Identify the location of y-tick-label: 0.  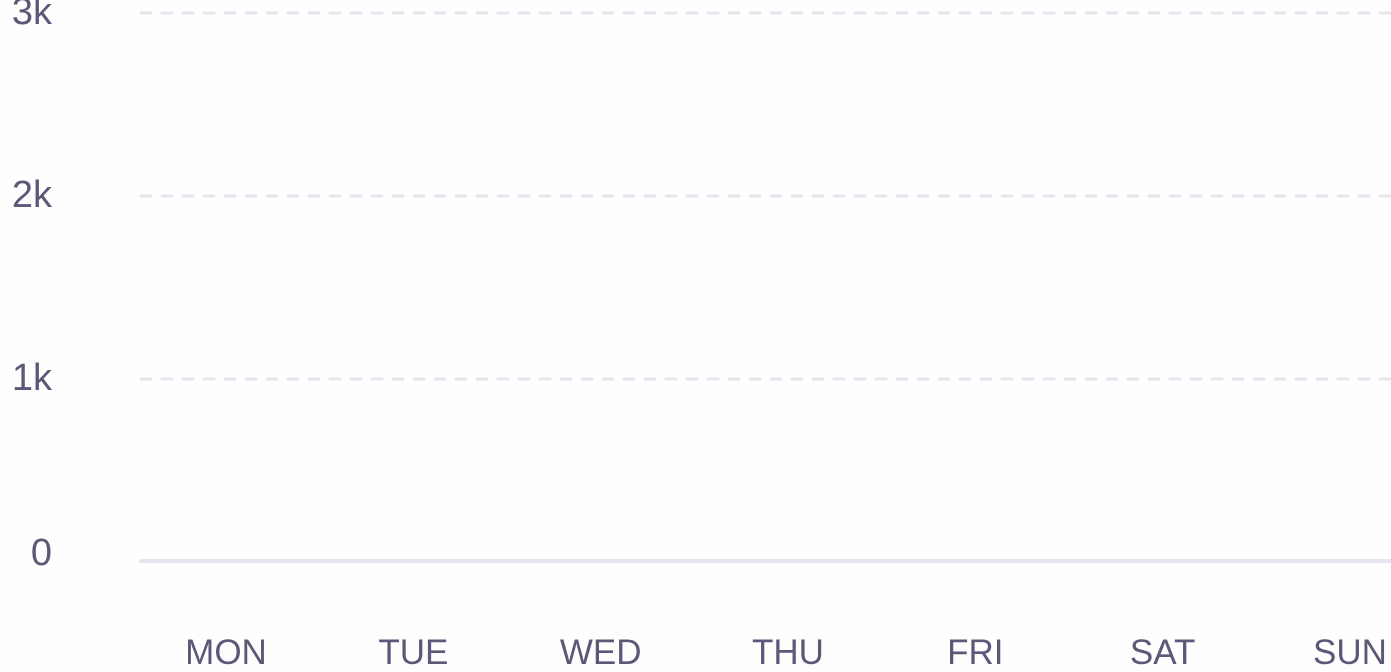
(41, 553).